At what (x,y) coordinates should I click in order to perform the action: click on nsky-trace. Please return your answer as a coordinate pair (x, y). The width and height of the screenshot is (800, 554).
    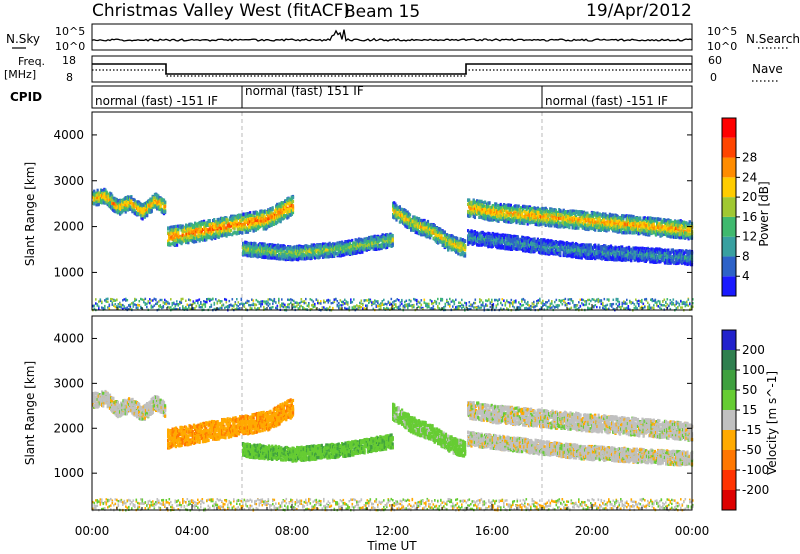
    Looking at the image, I should click on (392, 35).